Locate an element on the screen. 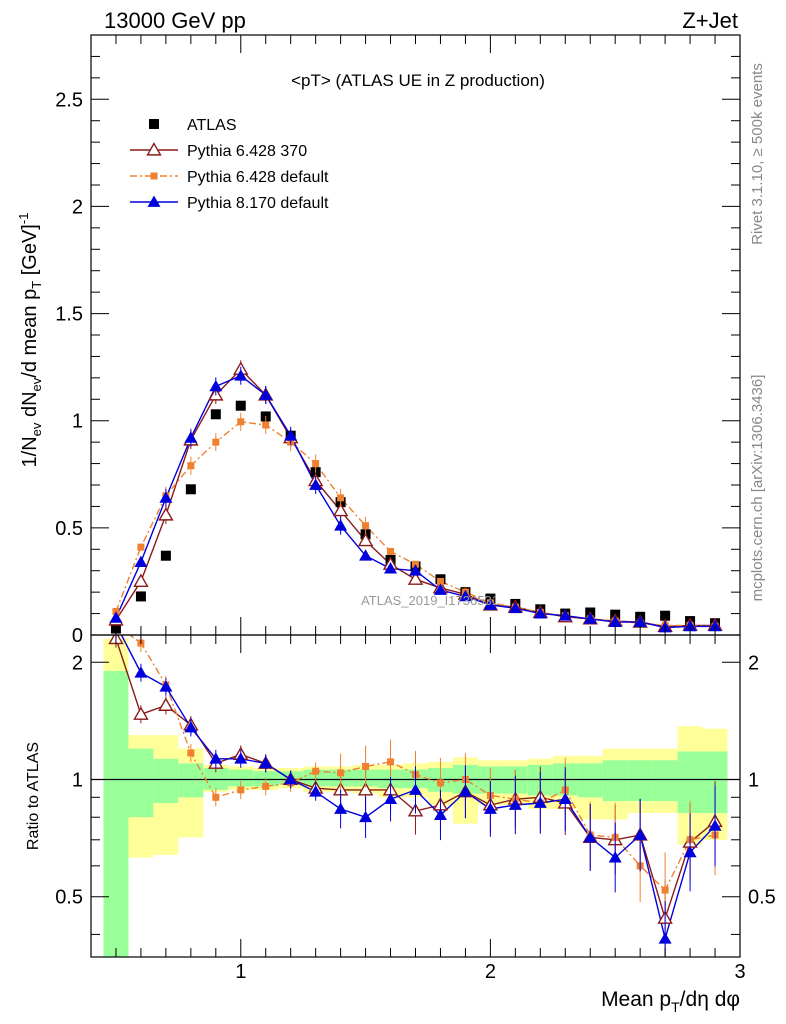  header-process-label: Z+Jet is located at coordinates (710, 20).